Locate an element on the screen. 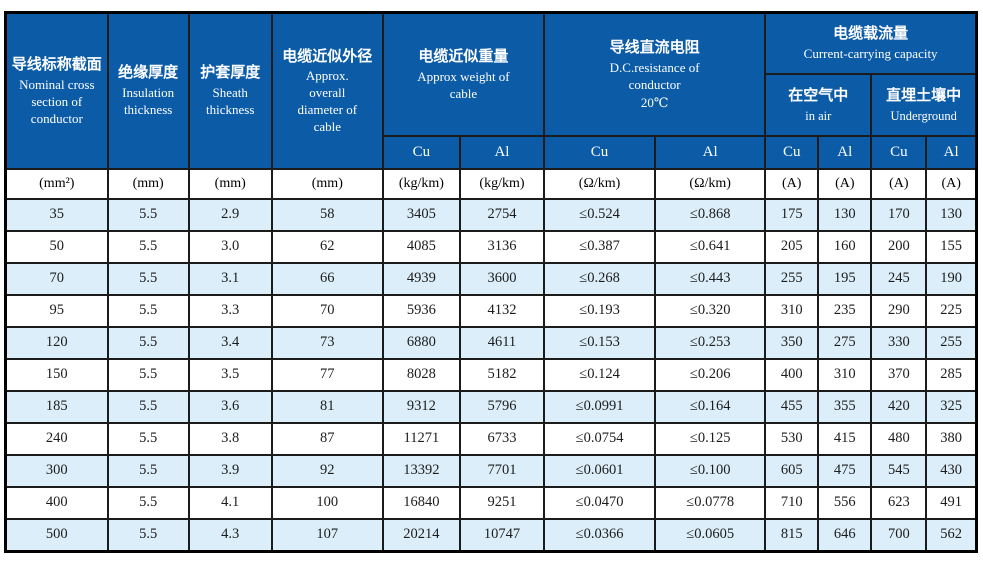 This screenshot has width=983, height=562. table-cell: 7701 is located at coordinates (502, 470).